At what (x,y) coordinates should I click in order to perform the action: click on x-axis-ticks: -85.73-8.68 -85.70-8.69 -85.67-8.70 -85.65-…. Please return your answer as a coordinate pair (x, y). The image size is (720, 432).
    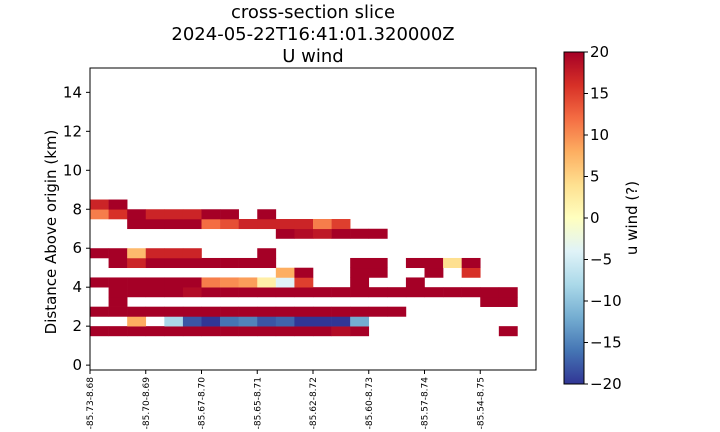
    Looking at the image, I should click on (286, 399).